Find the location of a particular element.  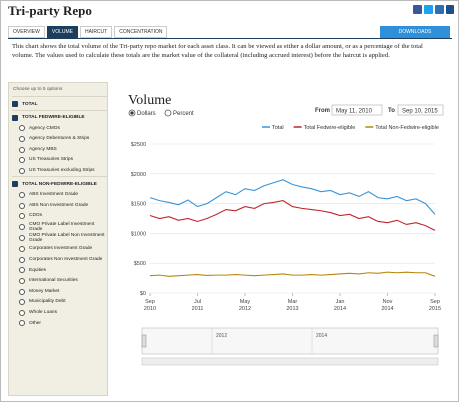

facebook-icon is located at coordinates (417, 9).